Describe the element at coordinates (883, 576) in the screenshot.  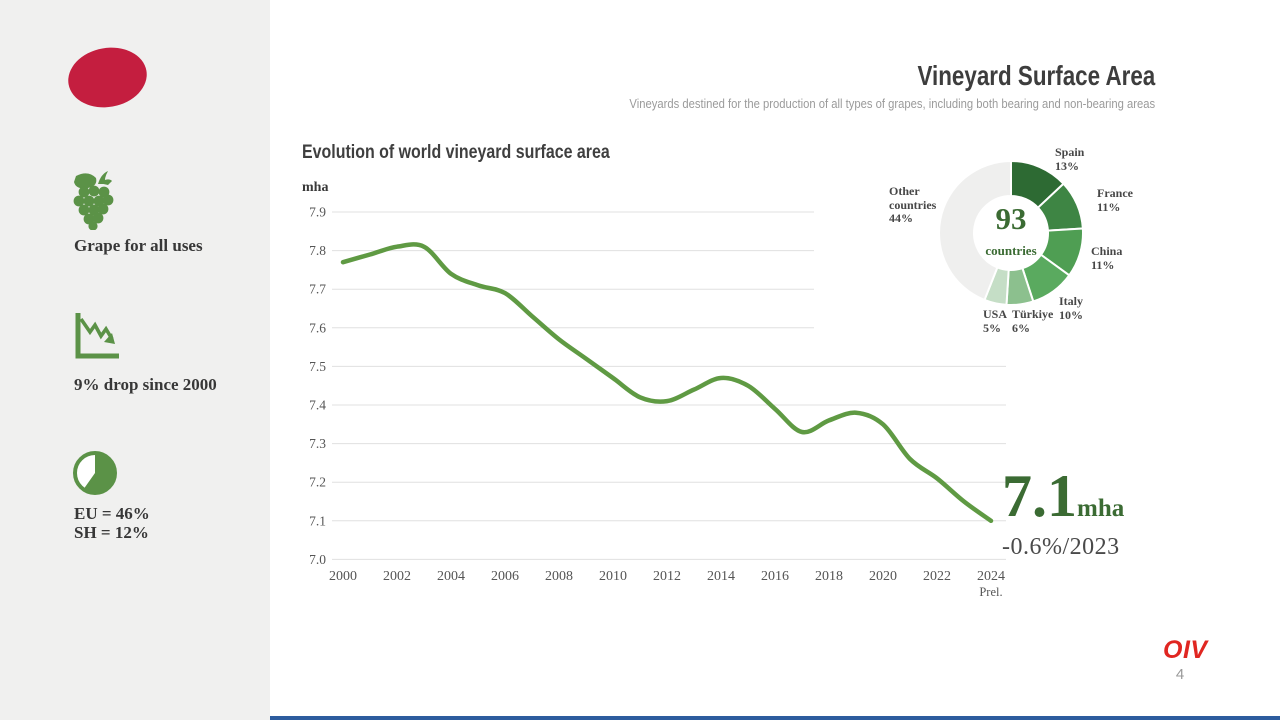
I see `svg-text: 2020` at that location.